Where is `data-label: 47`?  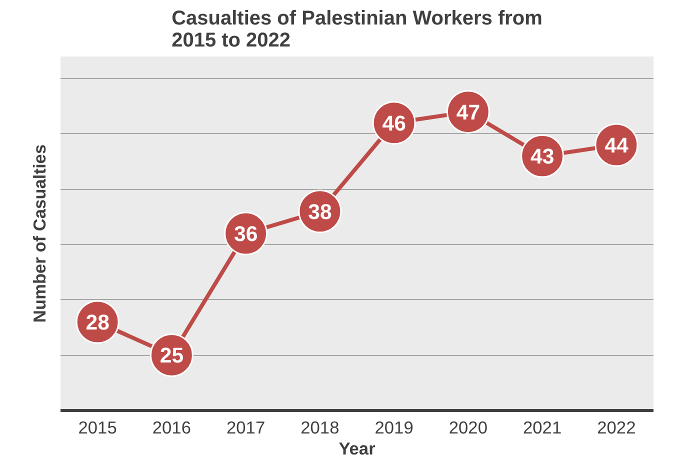
data-label: 47 is located at coordinates (468, 112).